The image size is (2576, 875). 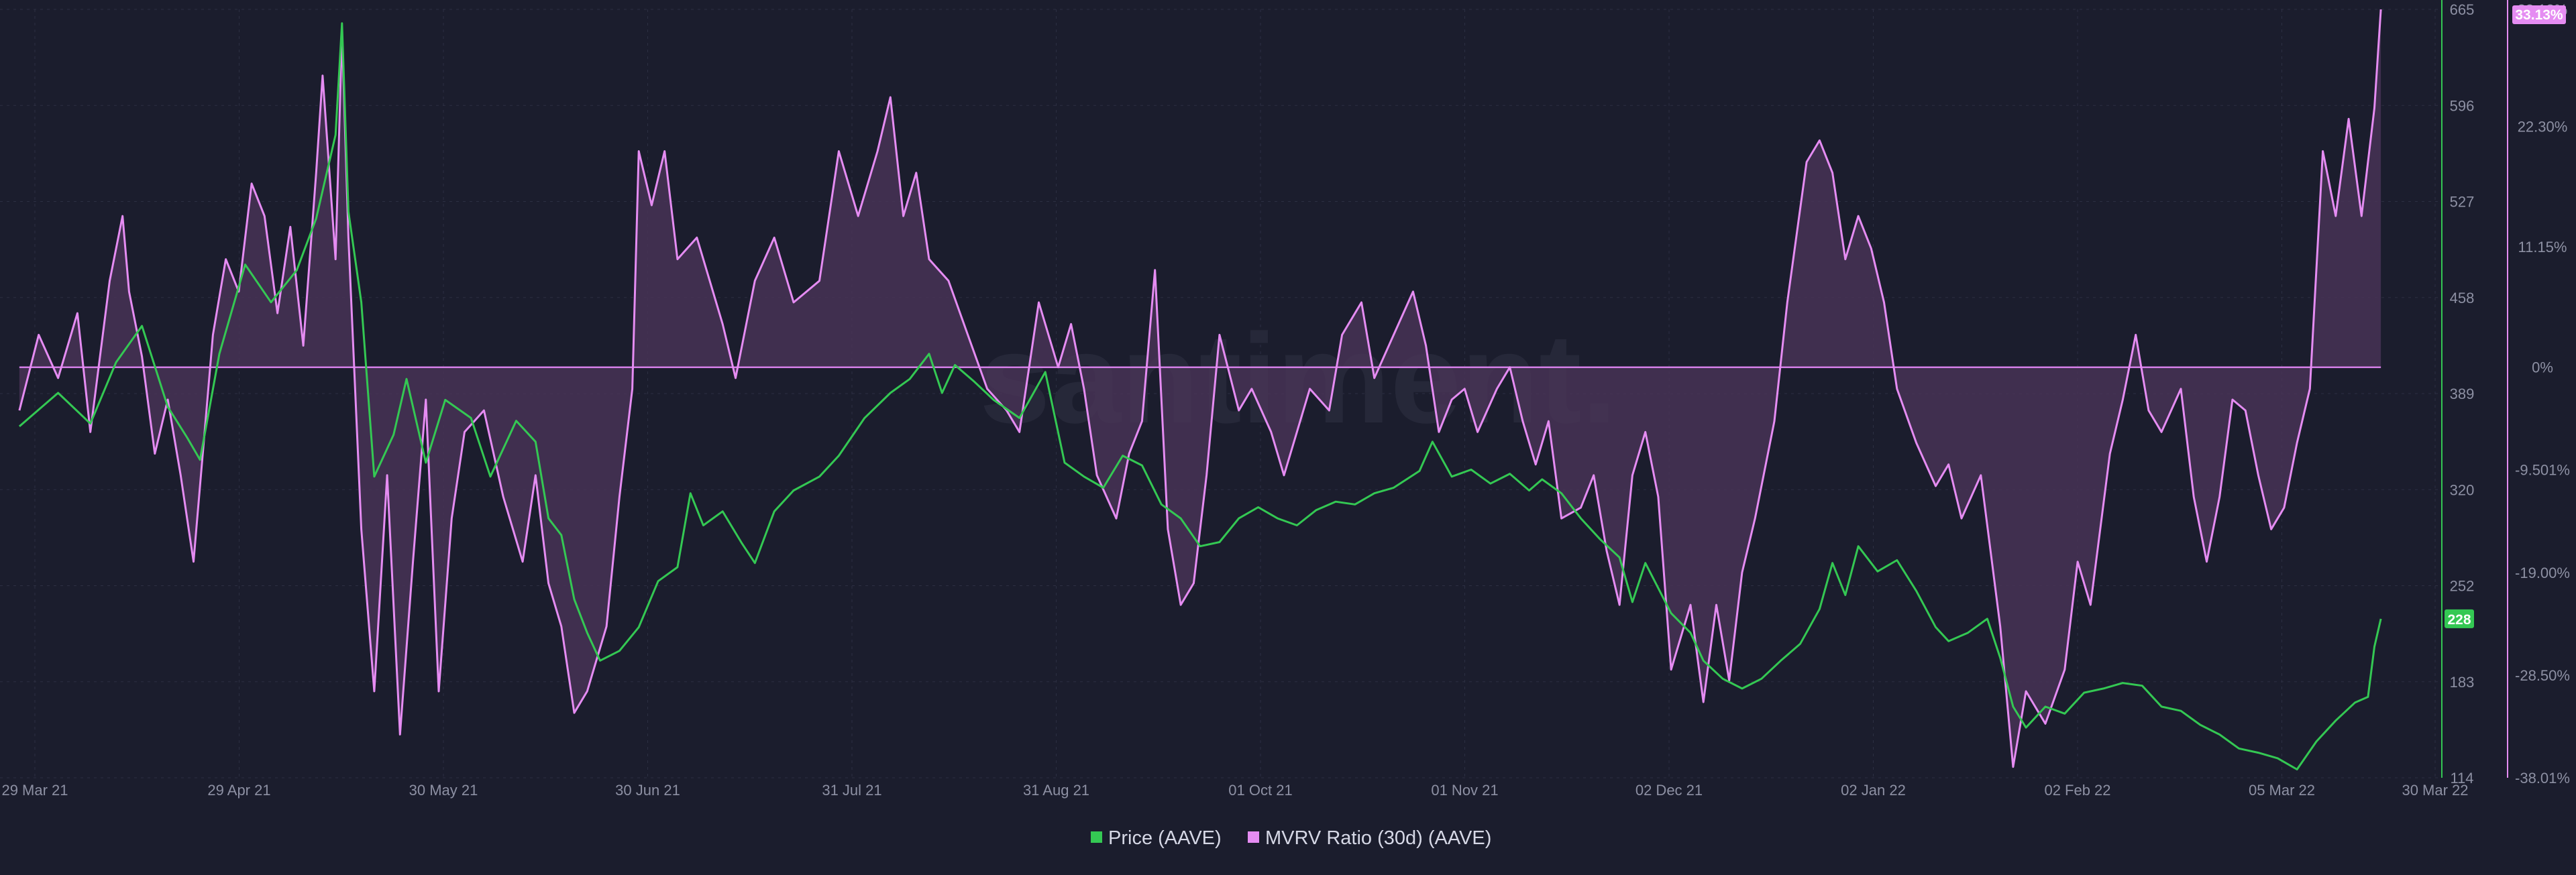 What do you see at coordinates (1873, 790) in the screenshot?
I see `x-tick-label: 02 Jan 22` at bounding box center [1873, 790].